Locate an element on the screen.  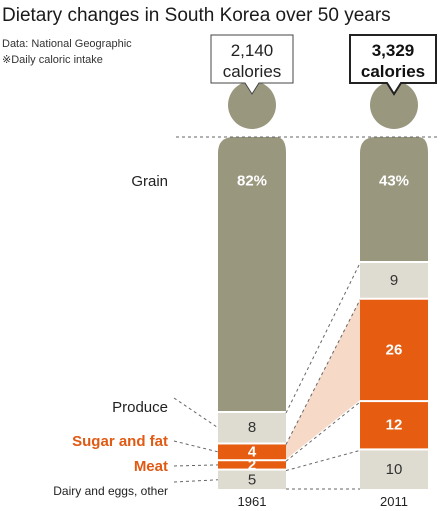
segment-produce-1961 is located at coordinates (252, 428).